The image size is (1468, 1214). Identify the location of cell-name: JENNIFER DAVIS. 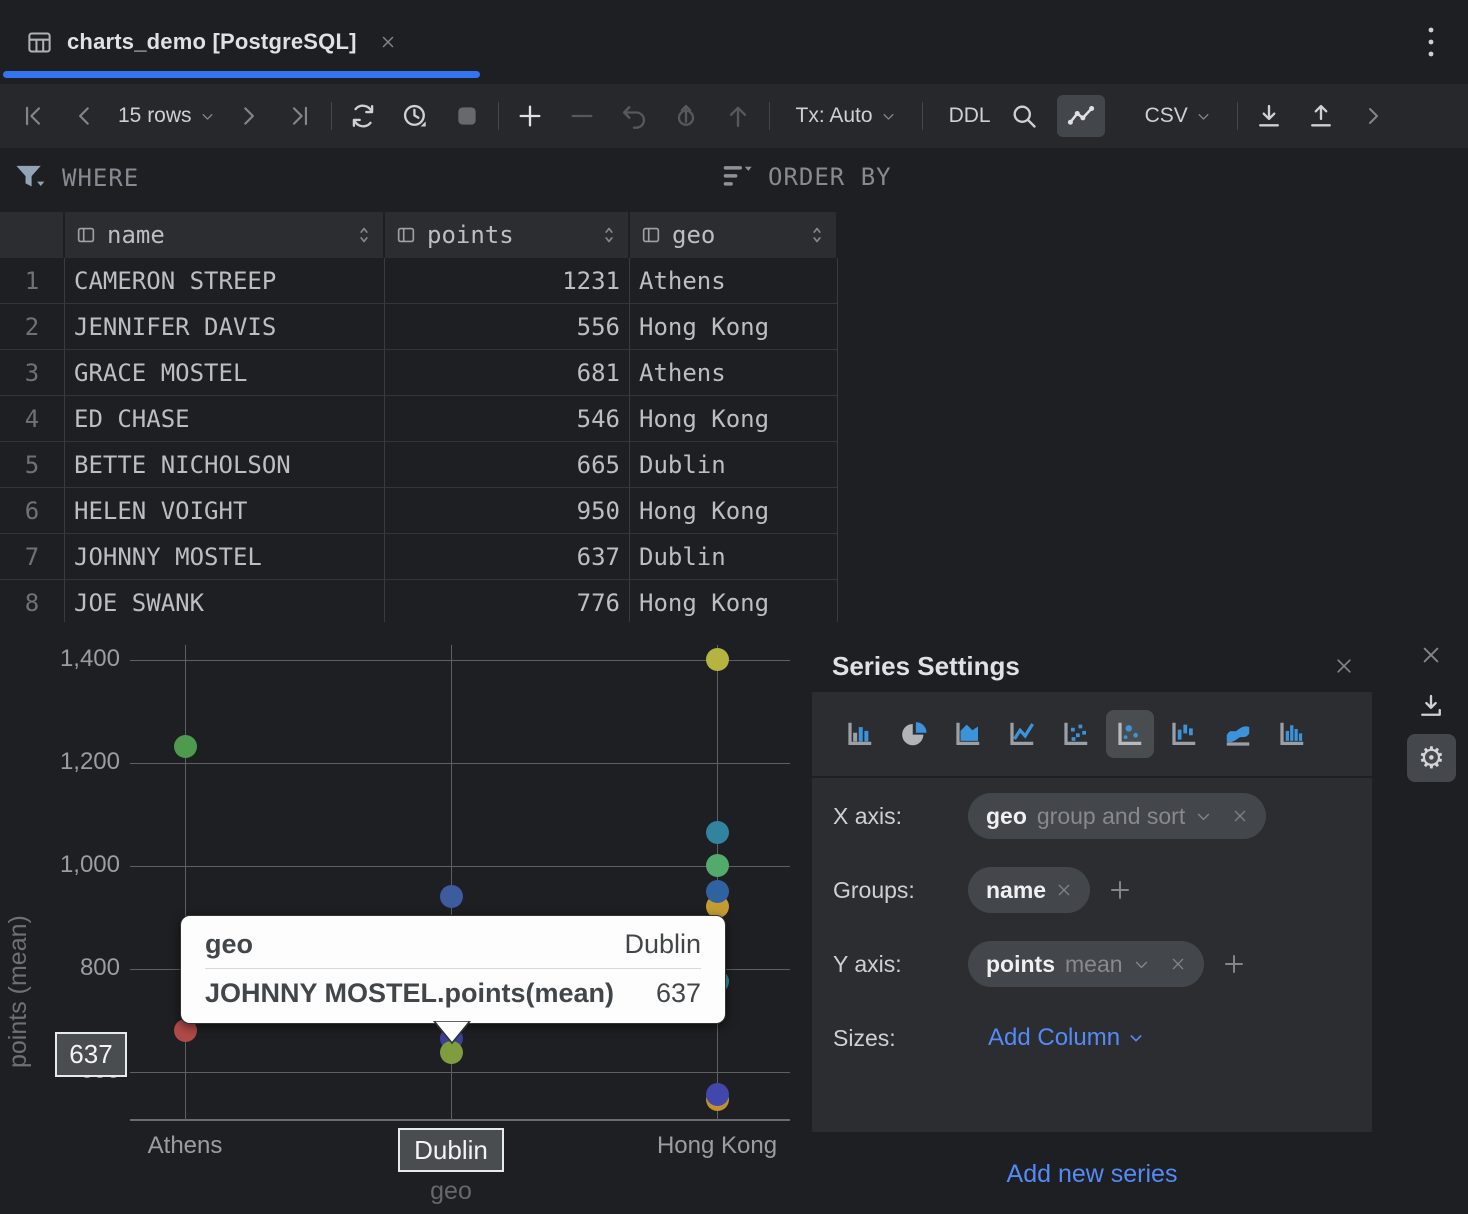
(225, 327).